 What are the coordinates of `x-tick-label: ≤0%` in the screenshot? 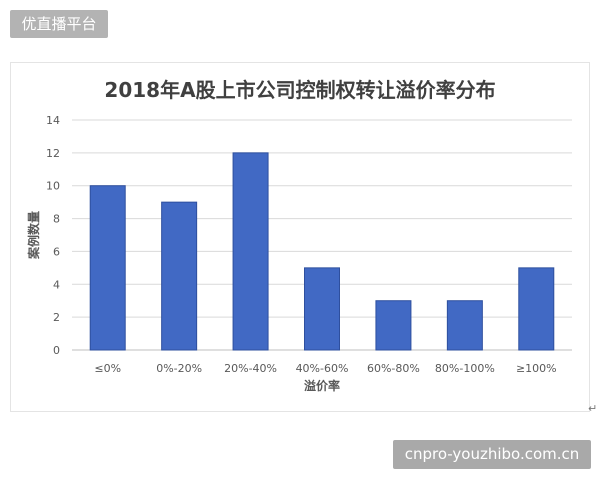 It's located at (107, 368).